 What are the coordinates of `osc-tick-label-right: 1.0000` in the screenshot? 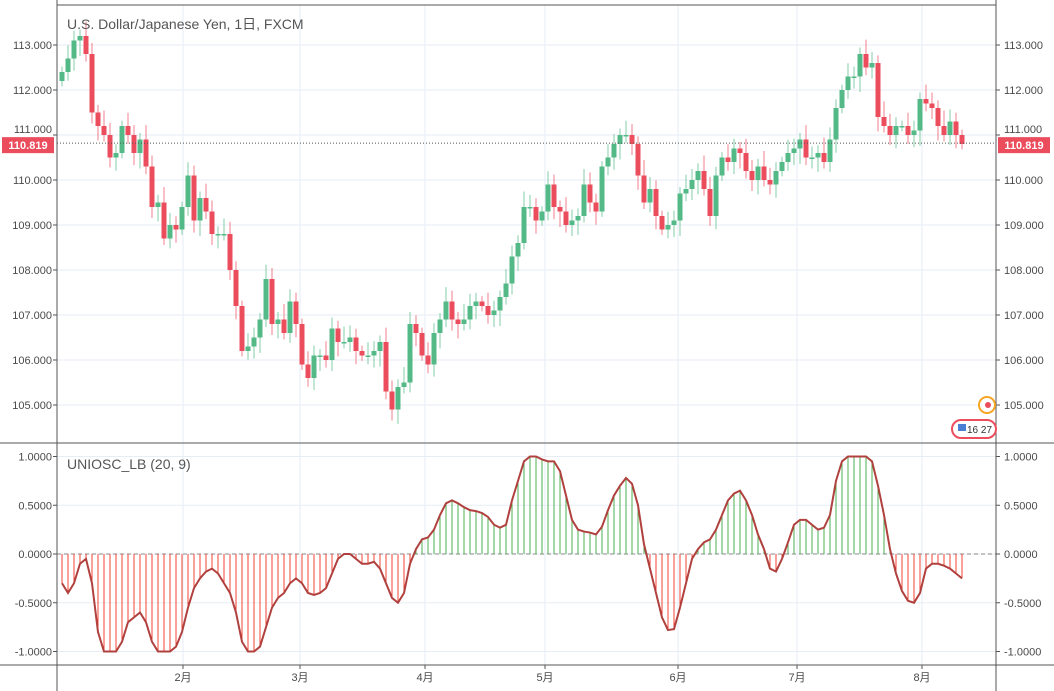 It's located at (1021, 458).